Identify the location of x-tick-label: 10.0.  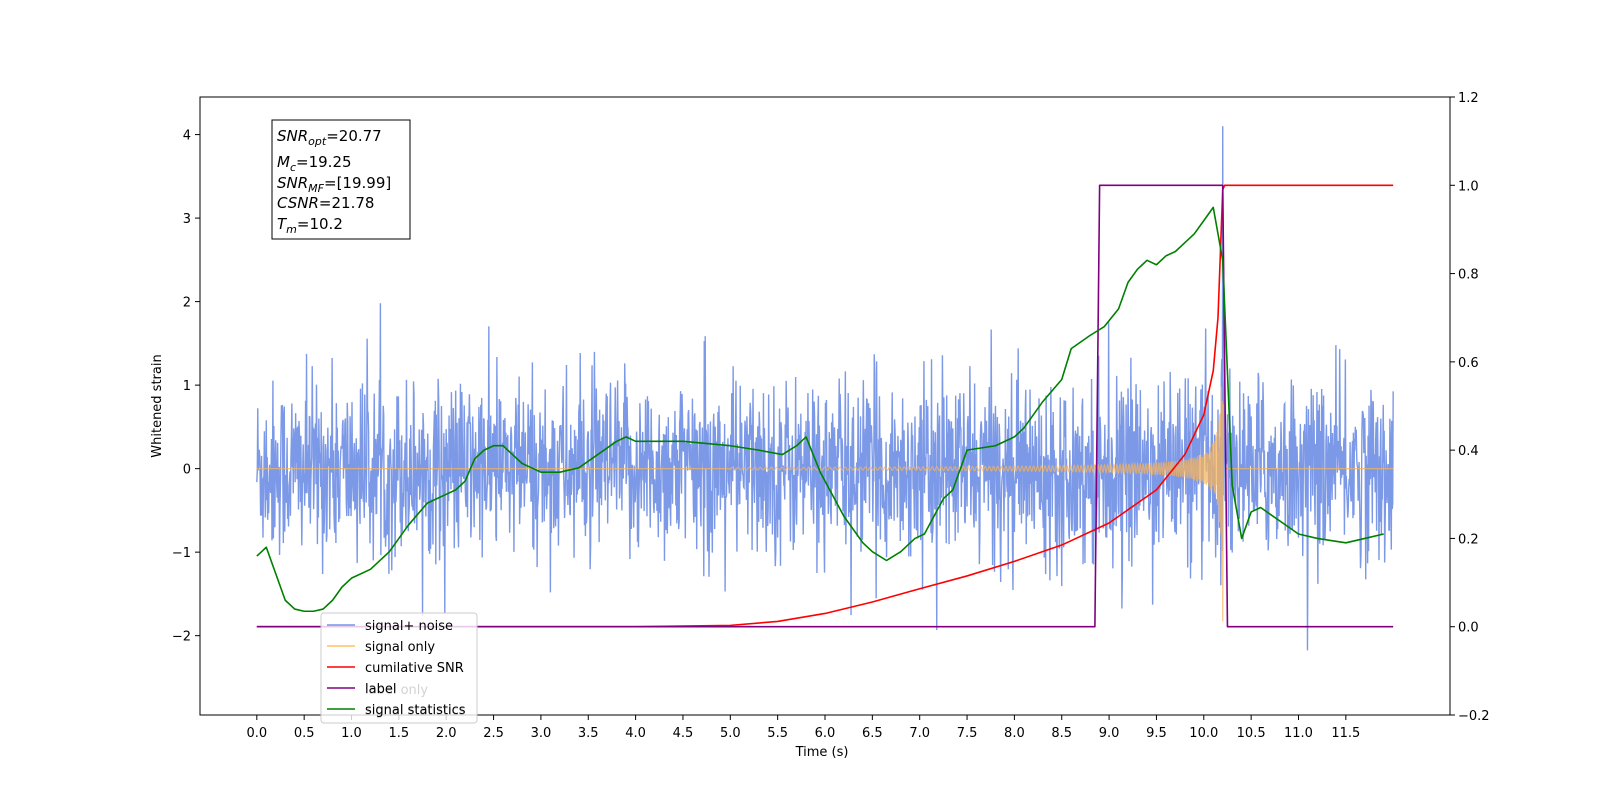
(1203, 733).